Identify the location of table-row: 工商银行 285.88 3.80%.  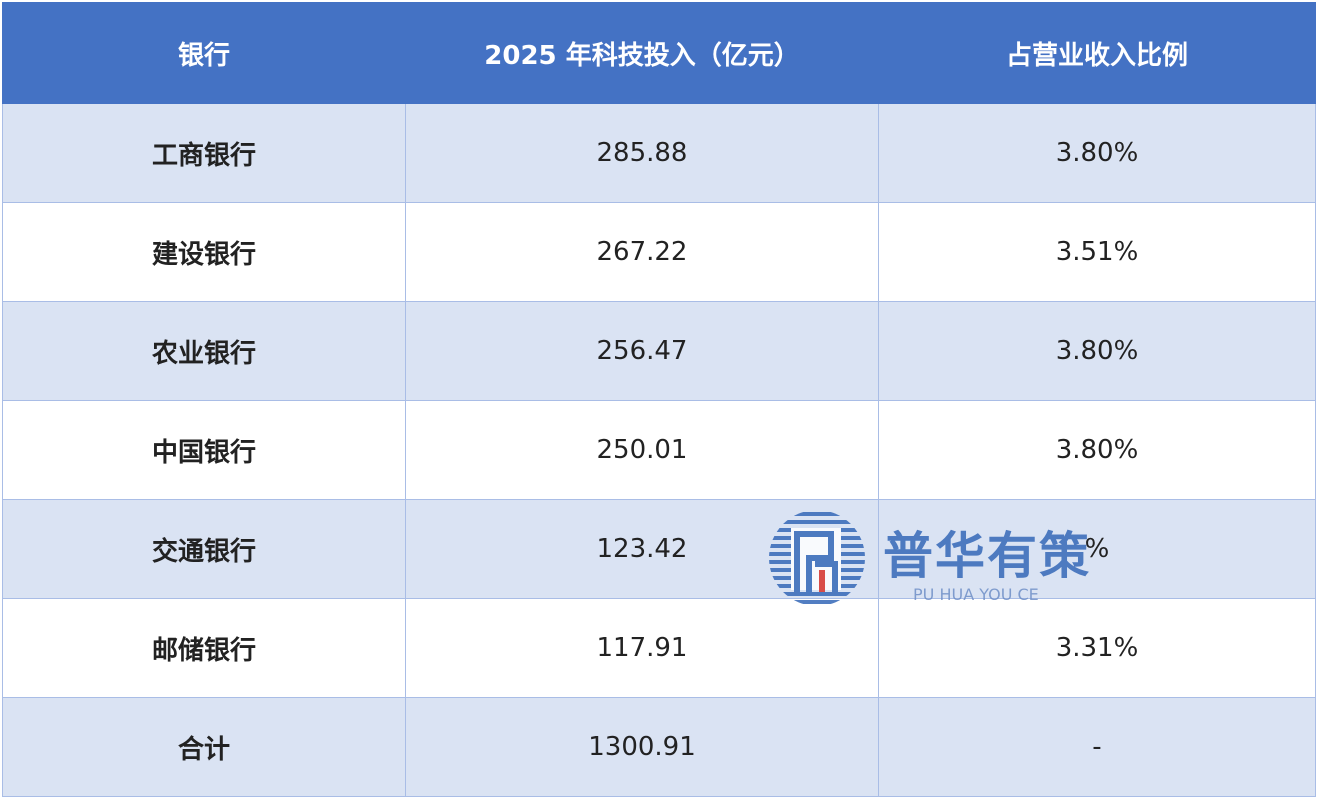
(659, 153).